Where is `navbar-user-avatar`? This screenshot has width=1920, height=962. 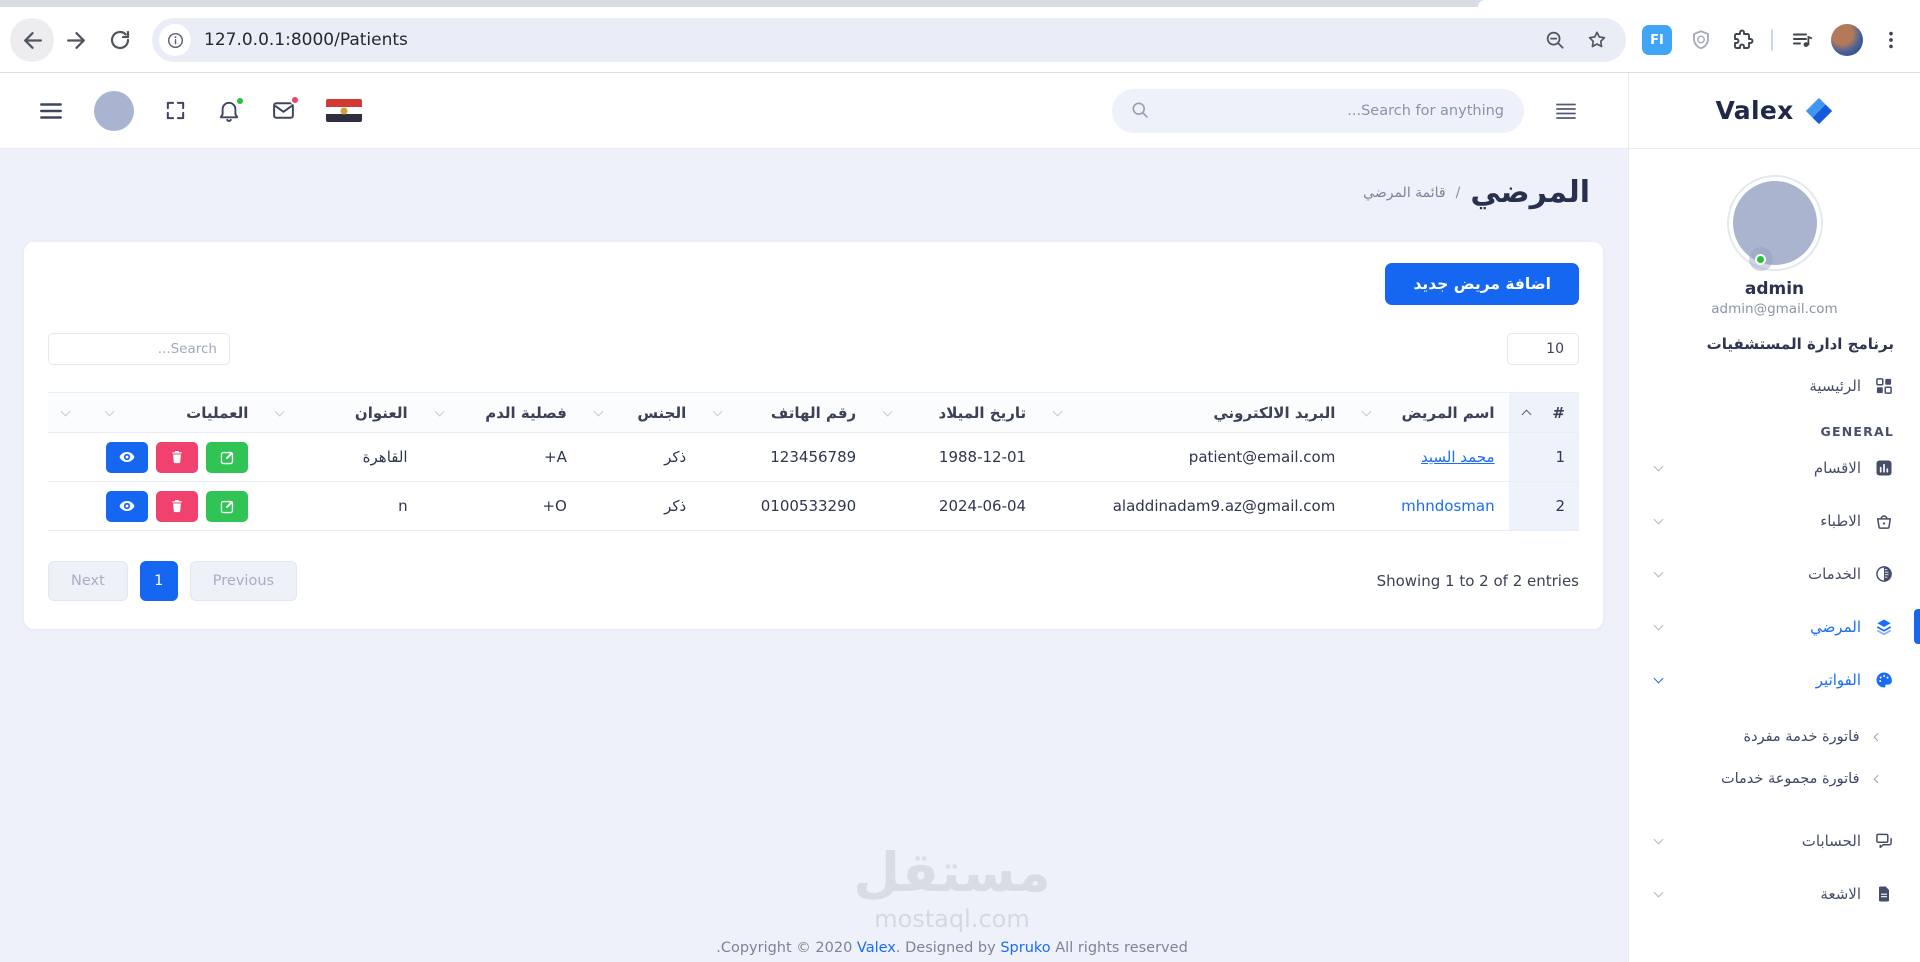
navbar-user-avatar is located at coordinates (114, 110).